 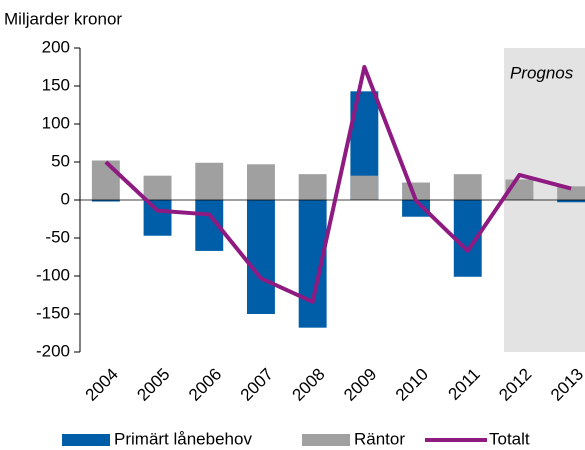 What do you see at coordinates (153, 385) in the screenshot?
I see `x-tick-label: 2005` at bounding box center [153, 385].